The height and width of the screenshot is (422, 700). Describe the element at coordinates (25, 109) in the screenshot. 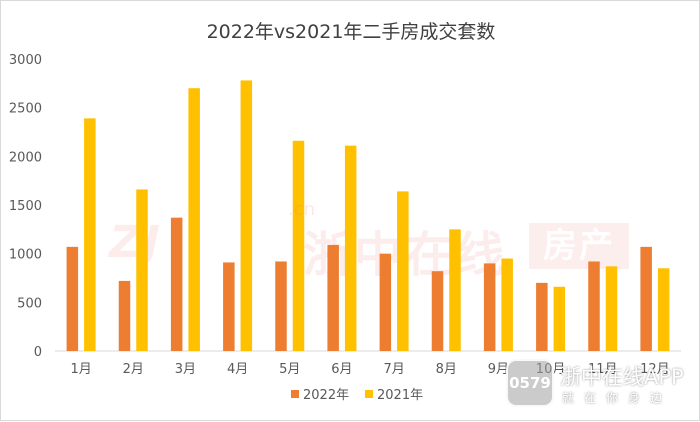

I see `y-tick-label: 2500` at that location.